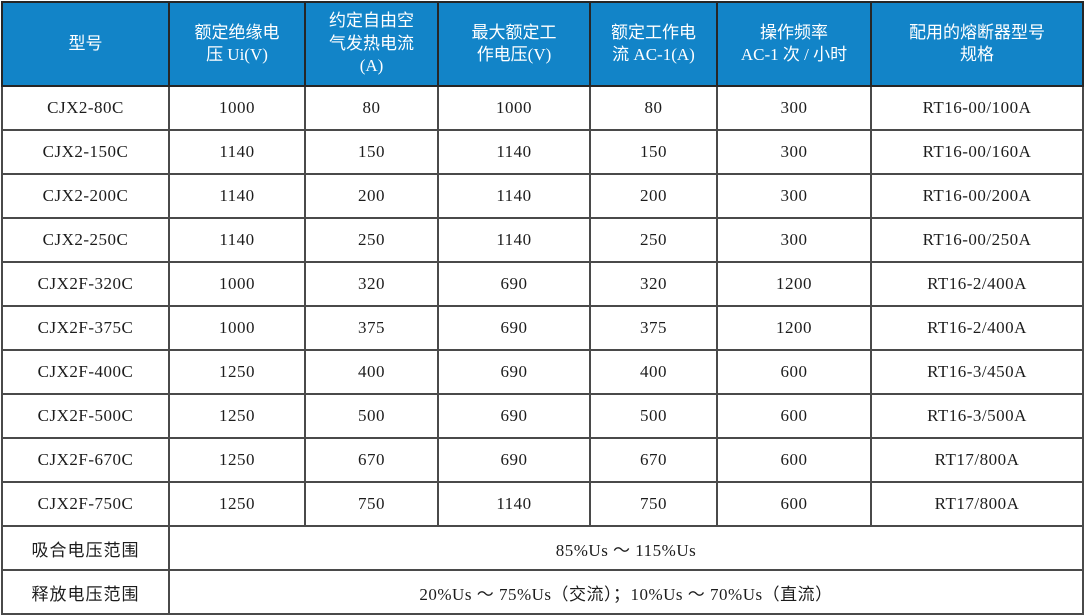 This screenshot has width=1085, height=615. I want to click on table-row: CJX2-200C 1140 200 1140 200 300 RT16-00/200A, so click(542, 196).